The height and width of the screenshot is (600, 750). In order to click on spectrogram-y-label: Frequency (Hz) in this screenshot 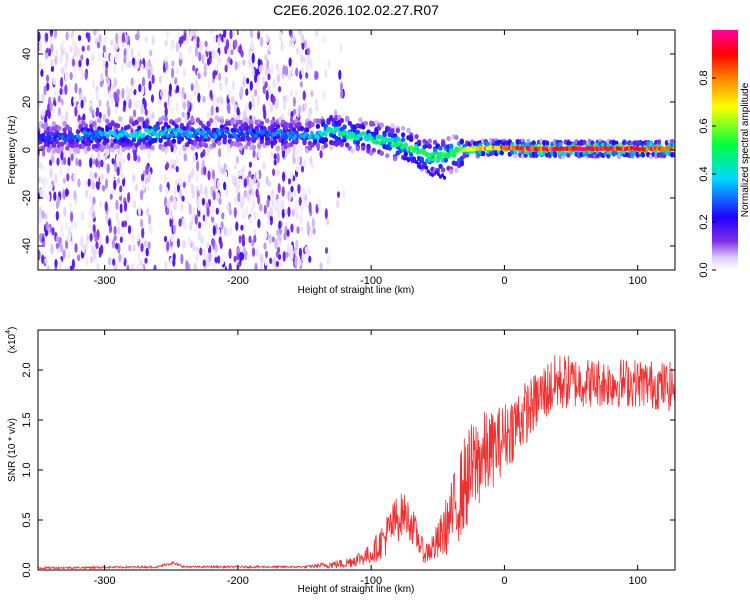, I will do `click(12, 150)`.